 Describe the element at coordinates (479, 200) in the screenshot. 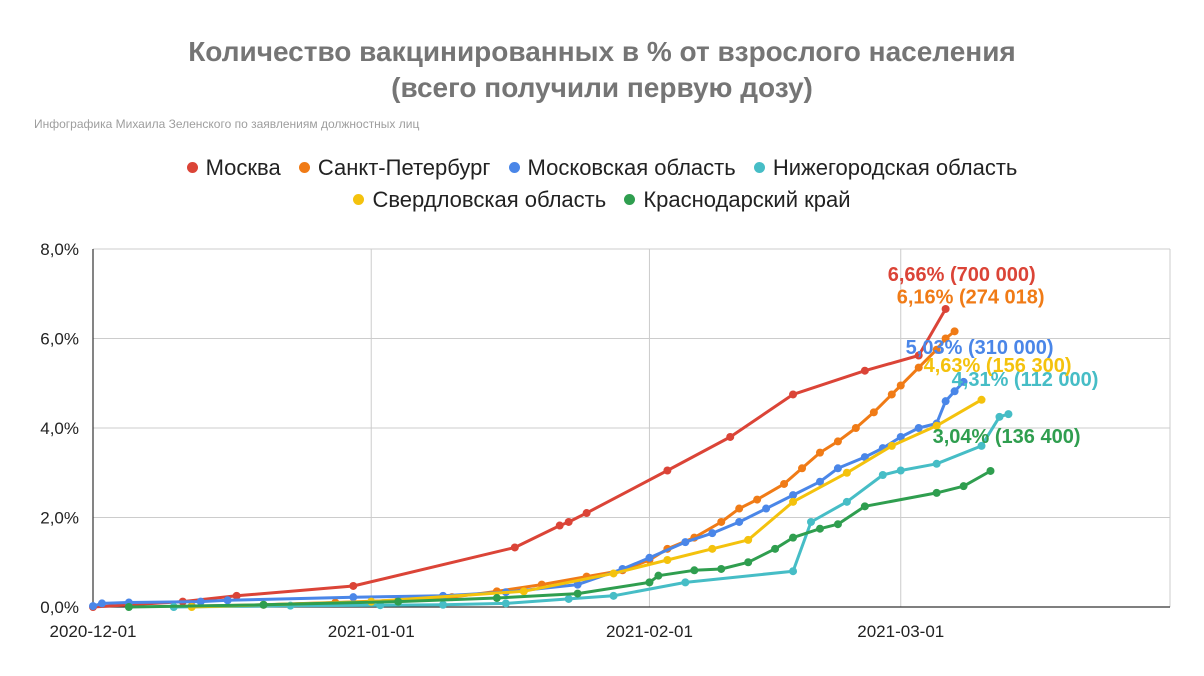

I see `legend-item-sverdlovsk: Свердловская область` at that location.